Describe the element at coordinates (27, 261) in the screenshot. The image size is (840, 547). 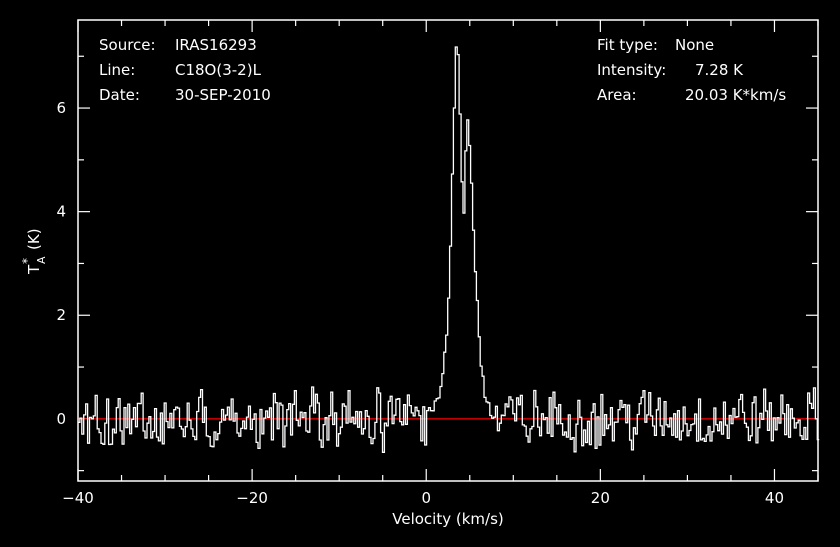
I see `y-axis-label-super: *` at that location.